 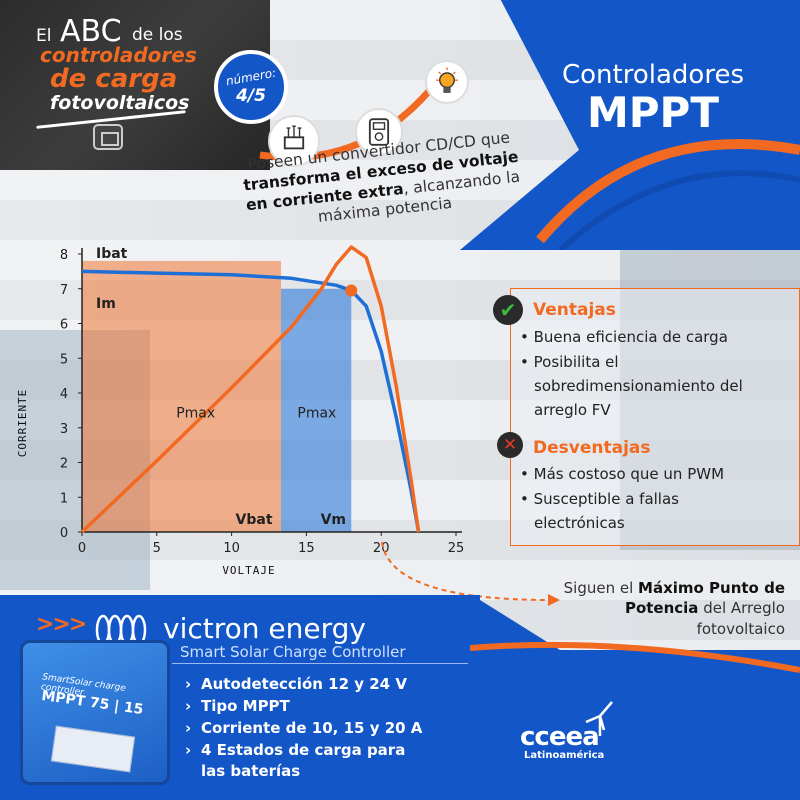 I want to click on pmax-area-vbat, so click(x=181, y=396).